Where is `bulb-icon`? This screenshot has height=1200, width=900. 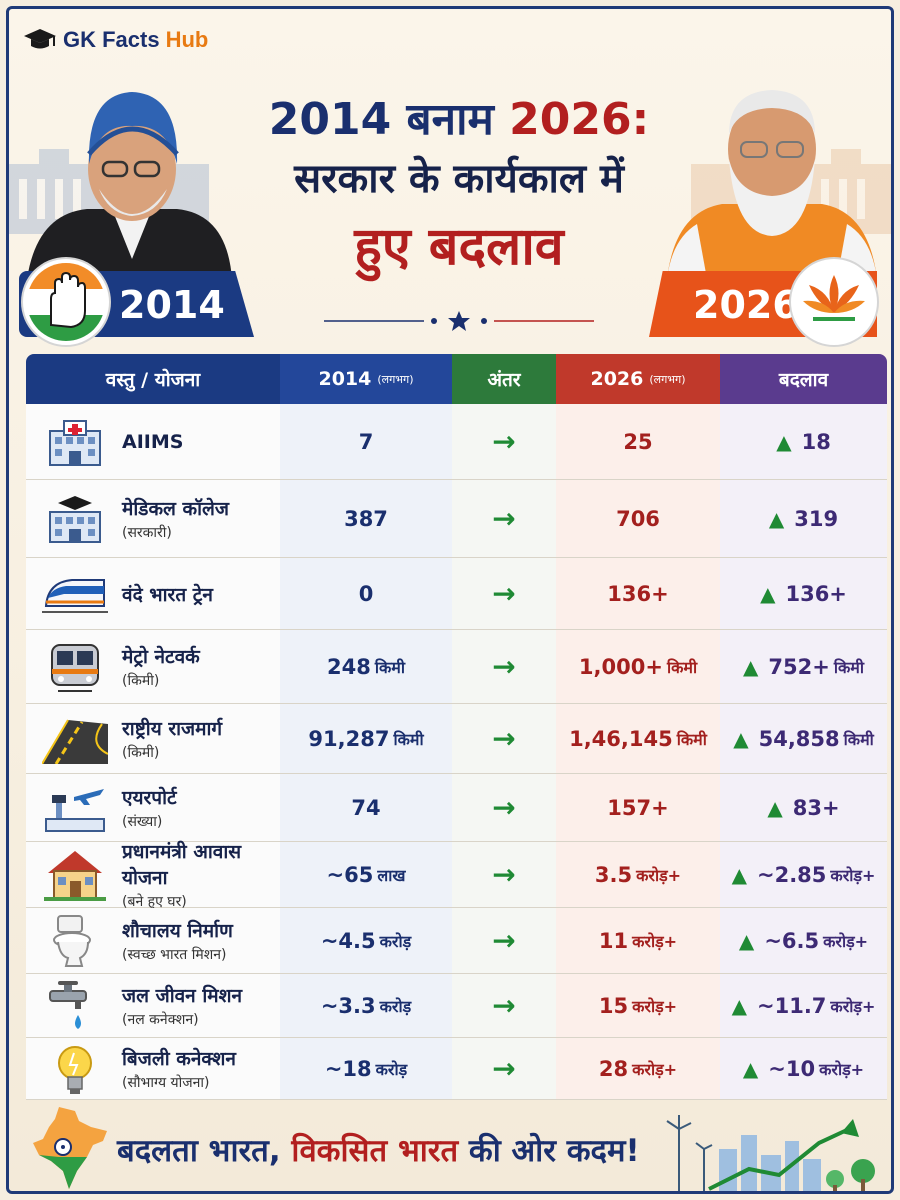
bulb-icon is located at coordinates (75, 1069).